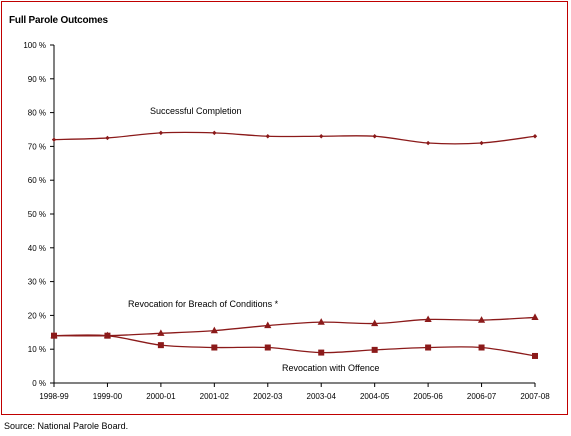  What do you see at coordinates (215, 396) in the screenshot?
I see `x-tick-label: 2001-02` at bounding box center [215, 396].